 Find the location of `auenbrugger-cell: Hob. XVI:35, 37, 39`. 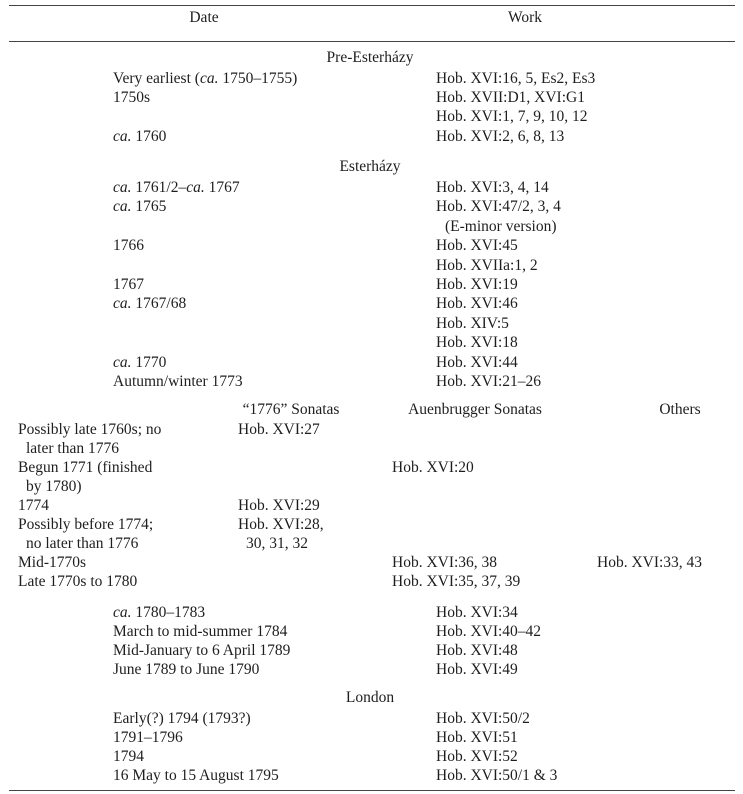

auenbrugger-cell: Hob. XVI:35, 37, 39 is located at coordinates (456, 581).